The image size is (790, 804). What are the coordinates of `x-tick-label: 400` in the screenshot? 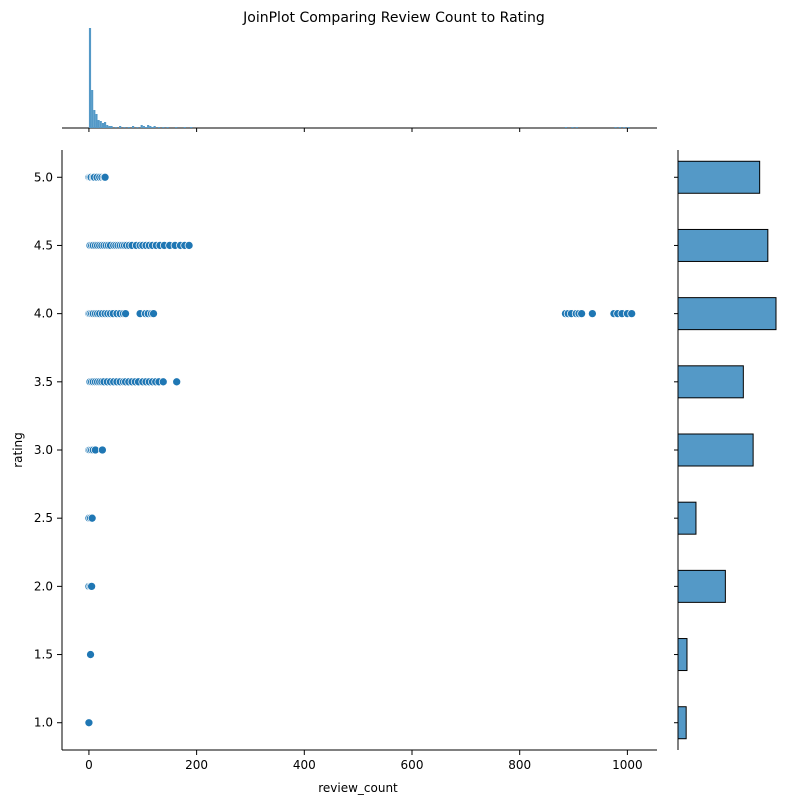 It's located at (304, 765).